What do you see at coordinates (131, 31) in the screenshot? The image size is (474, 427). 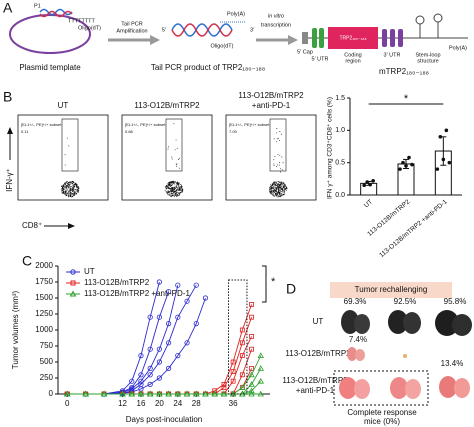 I see `step-label: Amplification` at bounding box center [131, 31].